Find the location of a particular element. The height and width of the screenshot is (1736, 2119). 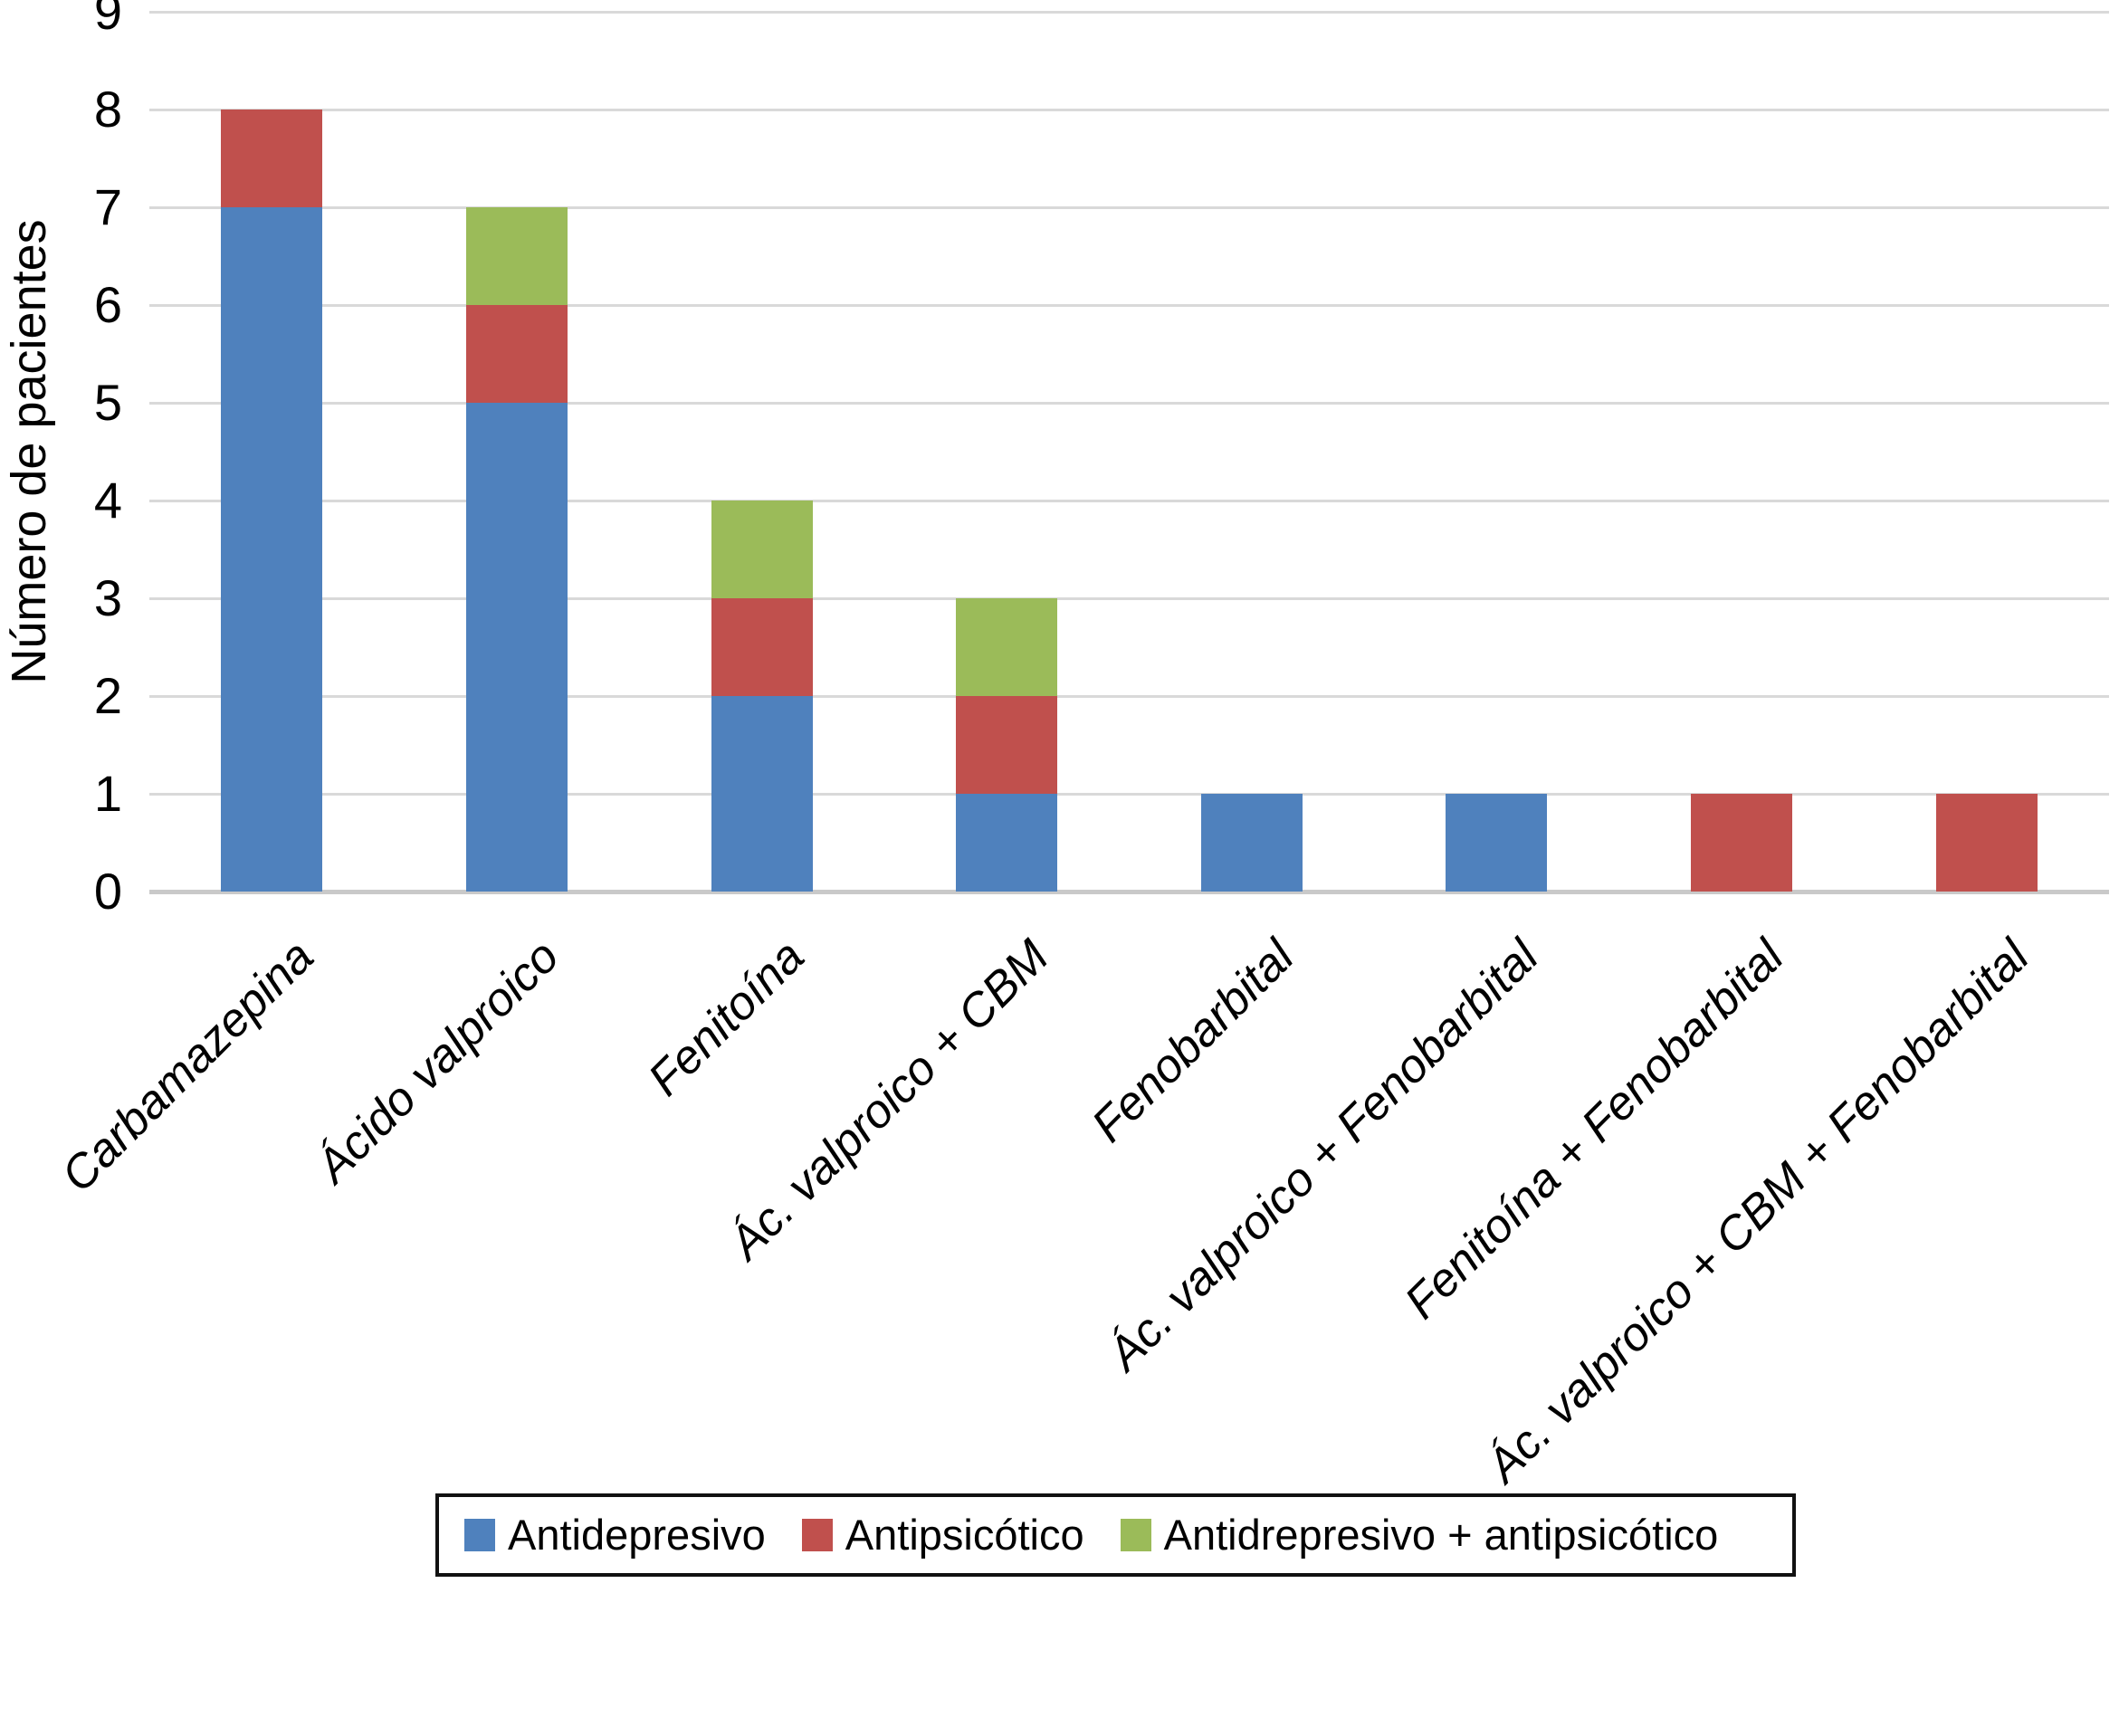

y-tick-label: 2 is located at coordinates (107, 695).